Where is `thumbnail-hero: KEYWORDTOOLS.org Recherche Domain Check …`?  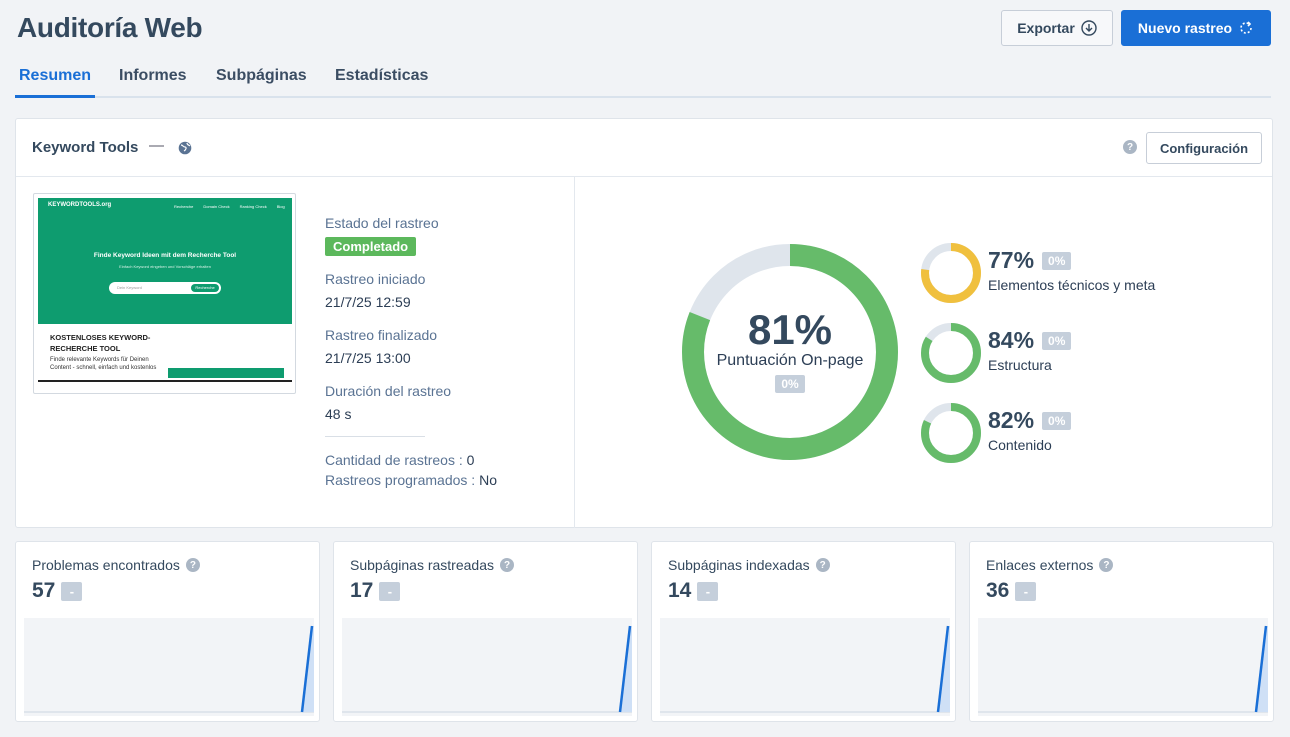
thumbnail-hero: KEYWORDTOOLS.org Recherche Domain Check … is located at coordinates (165, 261).